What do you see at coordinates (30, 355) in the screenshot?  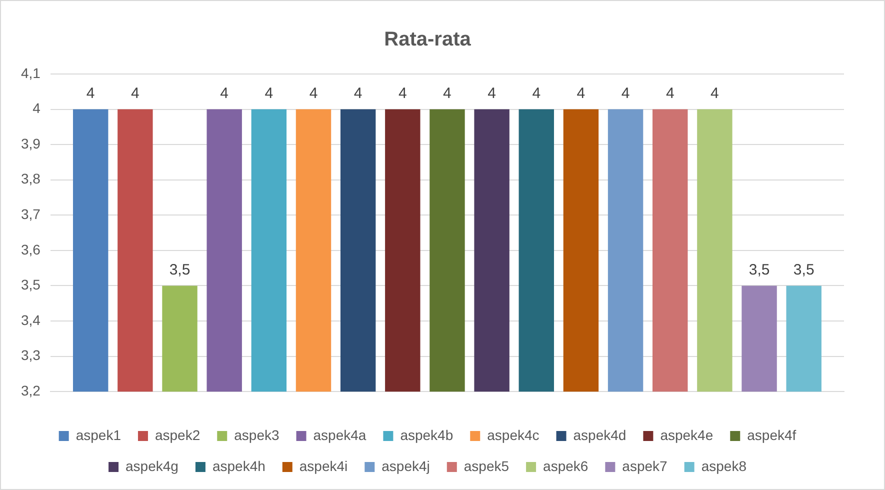 I see `y-tick-label: 3,3` at bounding box center [30, 355].